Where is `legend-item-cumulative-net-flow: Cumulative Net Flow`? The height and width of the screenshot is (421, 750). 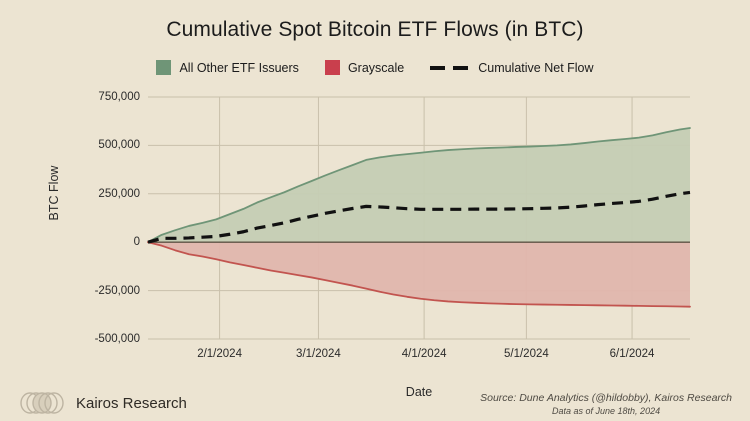 legend-item-cumulative-net-flow: Cumulative Net Flow is located at coordinates (512, 67).